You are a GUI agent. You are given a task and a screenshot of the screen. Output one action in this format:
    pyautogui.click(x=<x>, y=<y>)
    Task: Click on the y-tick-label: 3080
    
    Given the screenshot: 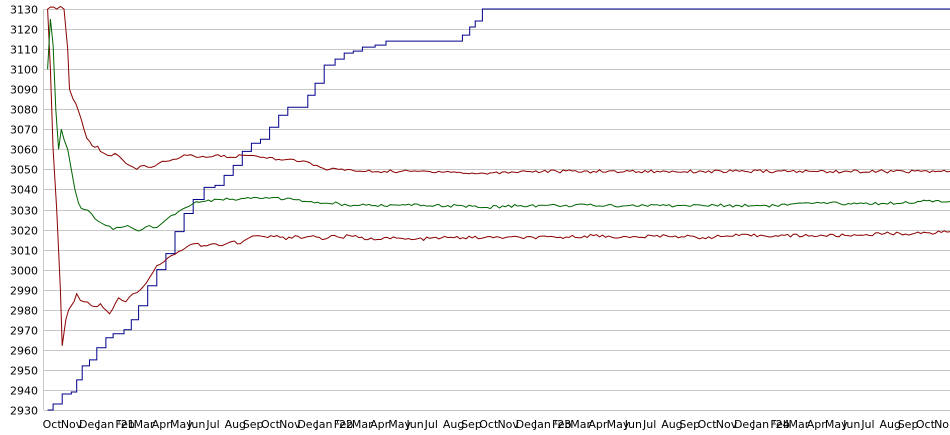 What is the action you would take?
    pyautogui.click(x=24, y=110)
    